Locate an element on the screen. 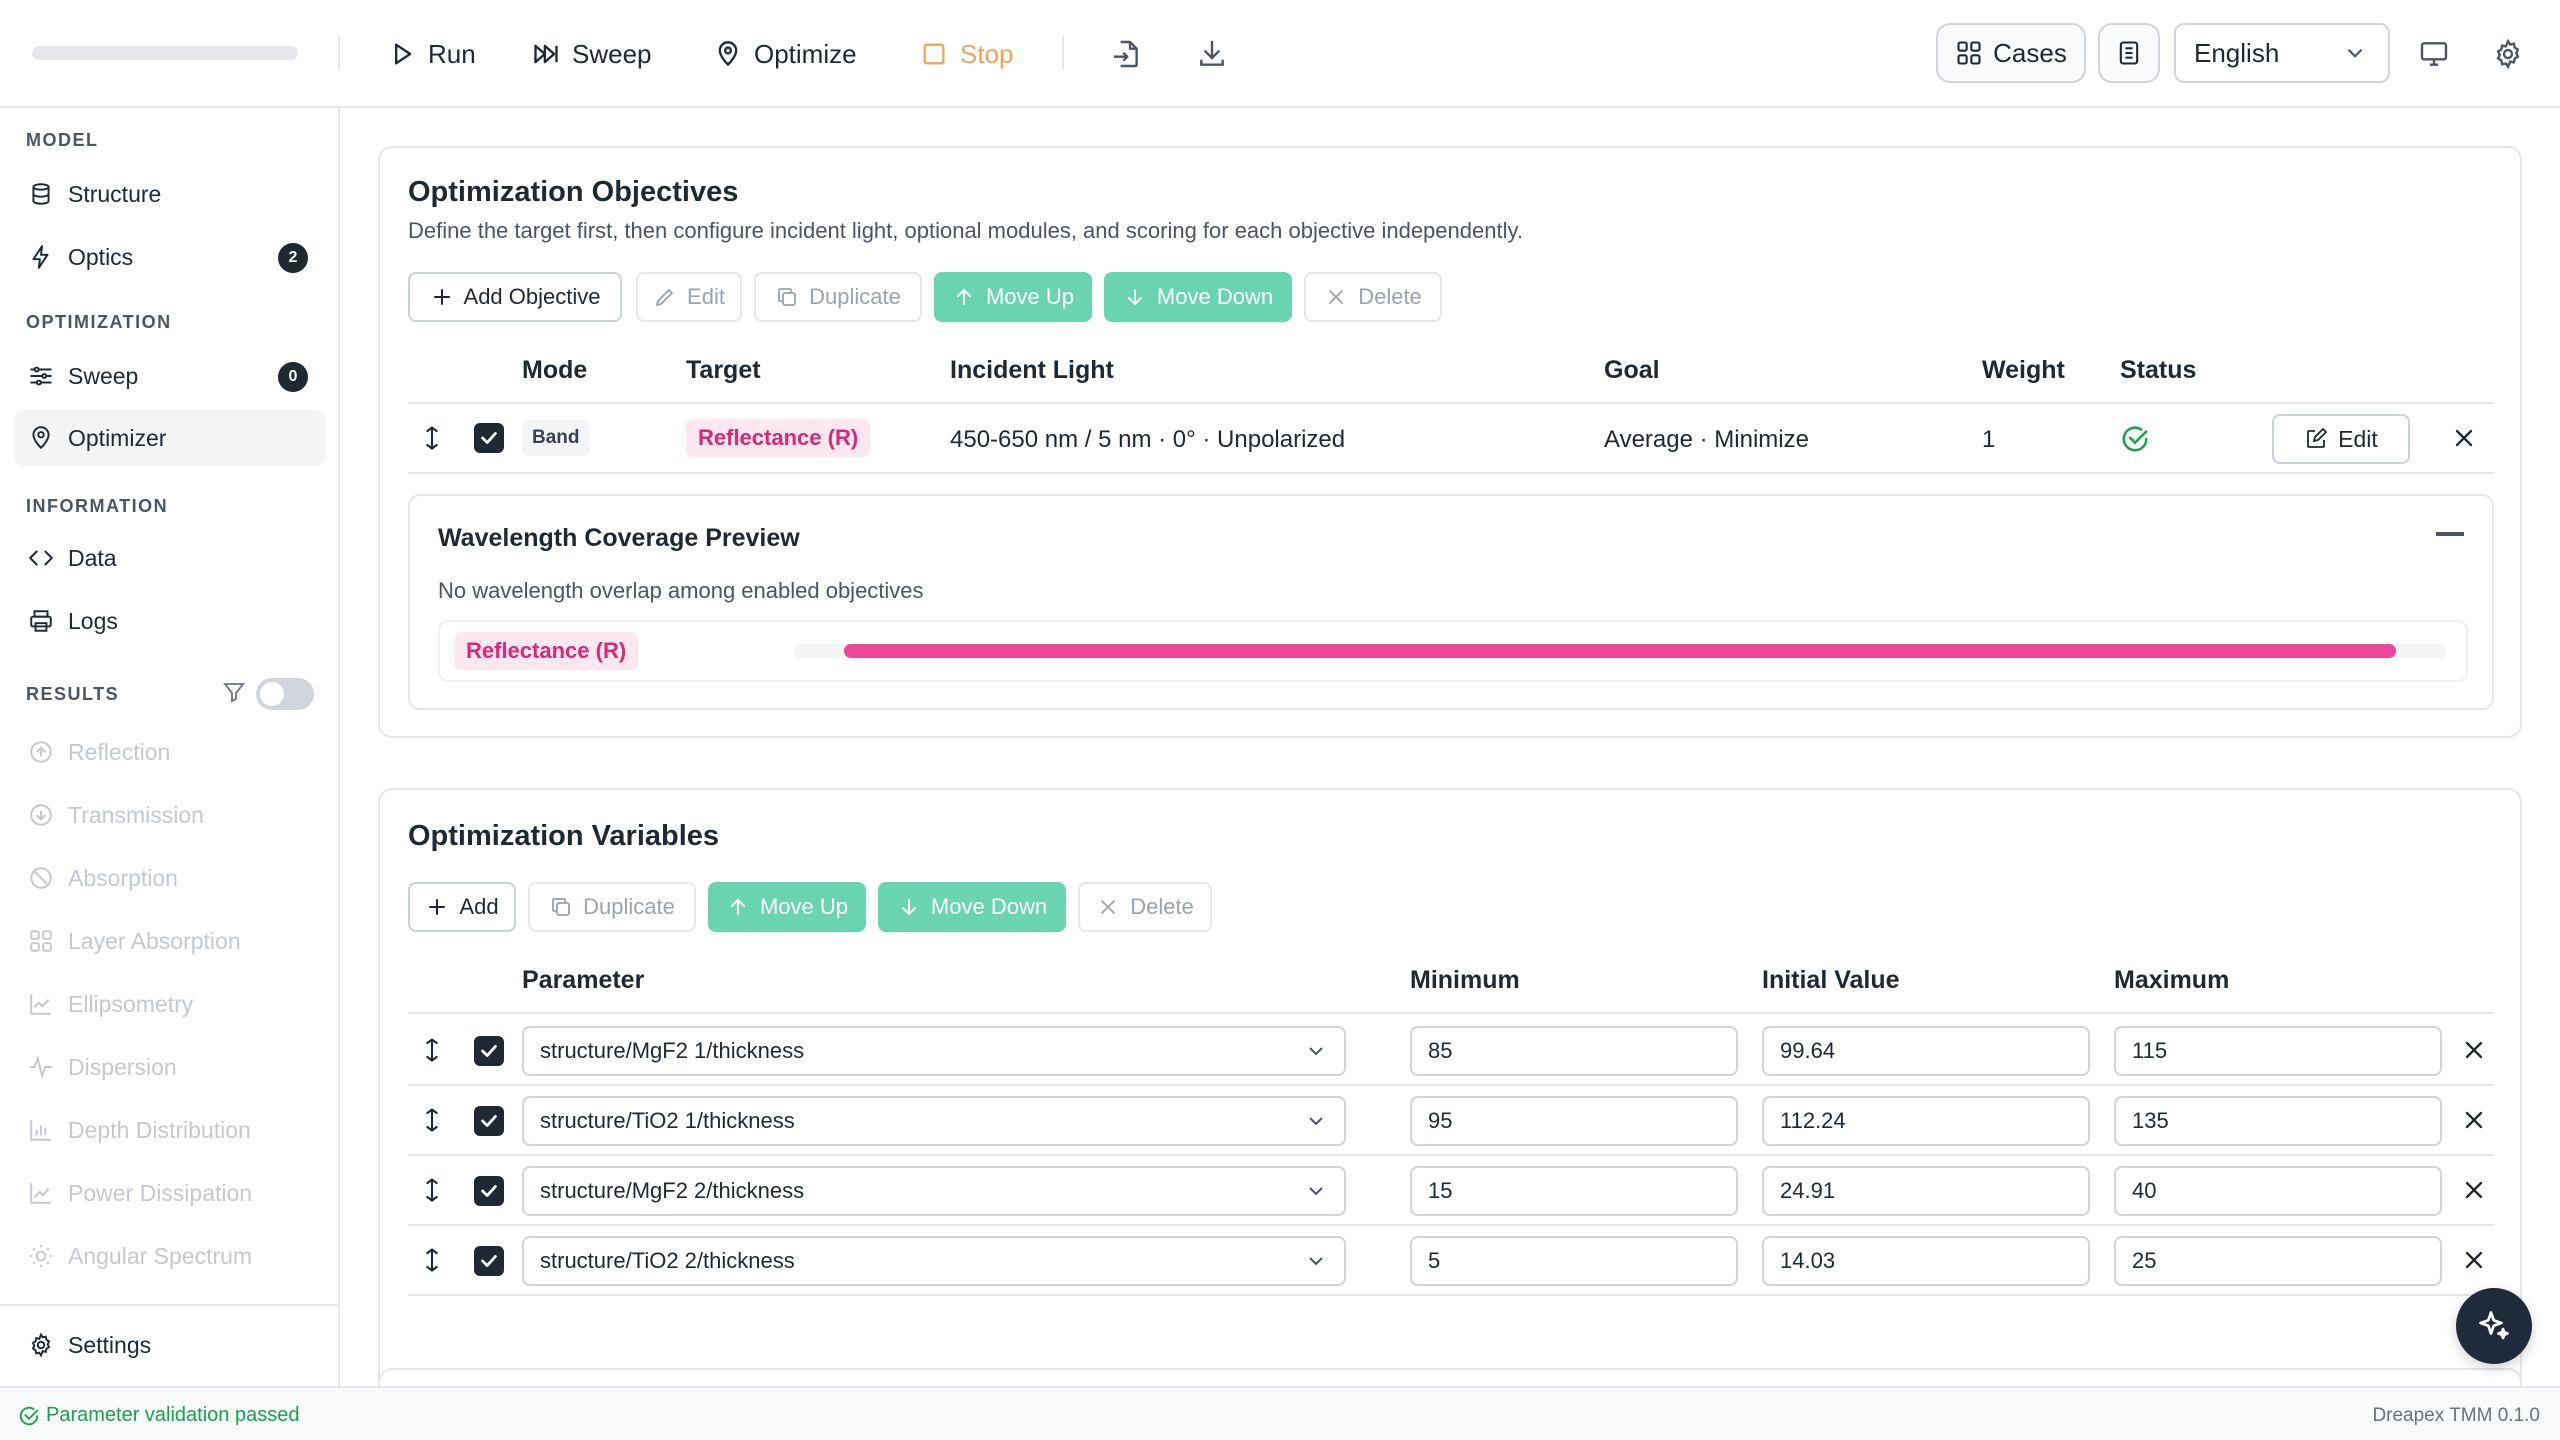  objective-enabled-checkbox is located at coordinates (489, 438).